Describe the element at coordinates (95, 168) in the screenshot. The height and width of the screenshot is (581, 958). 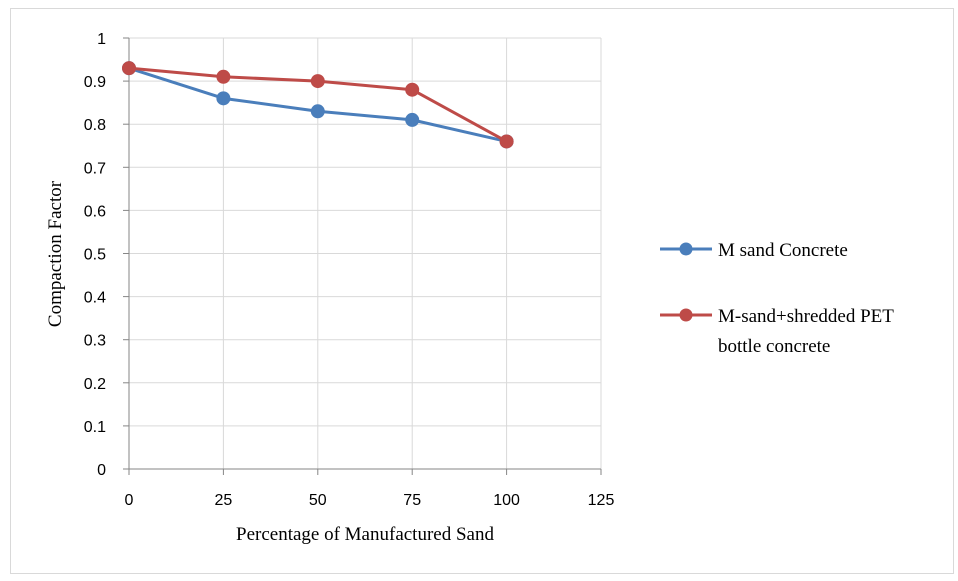
I see `y-tick-label: 0.7` at that location.